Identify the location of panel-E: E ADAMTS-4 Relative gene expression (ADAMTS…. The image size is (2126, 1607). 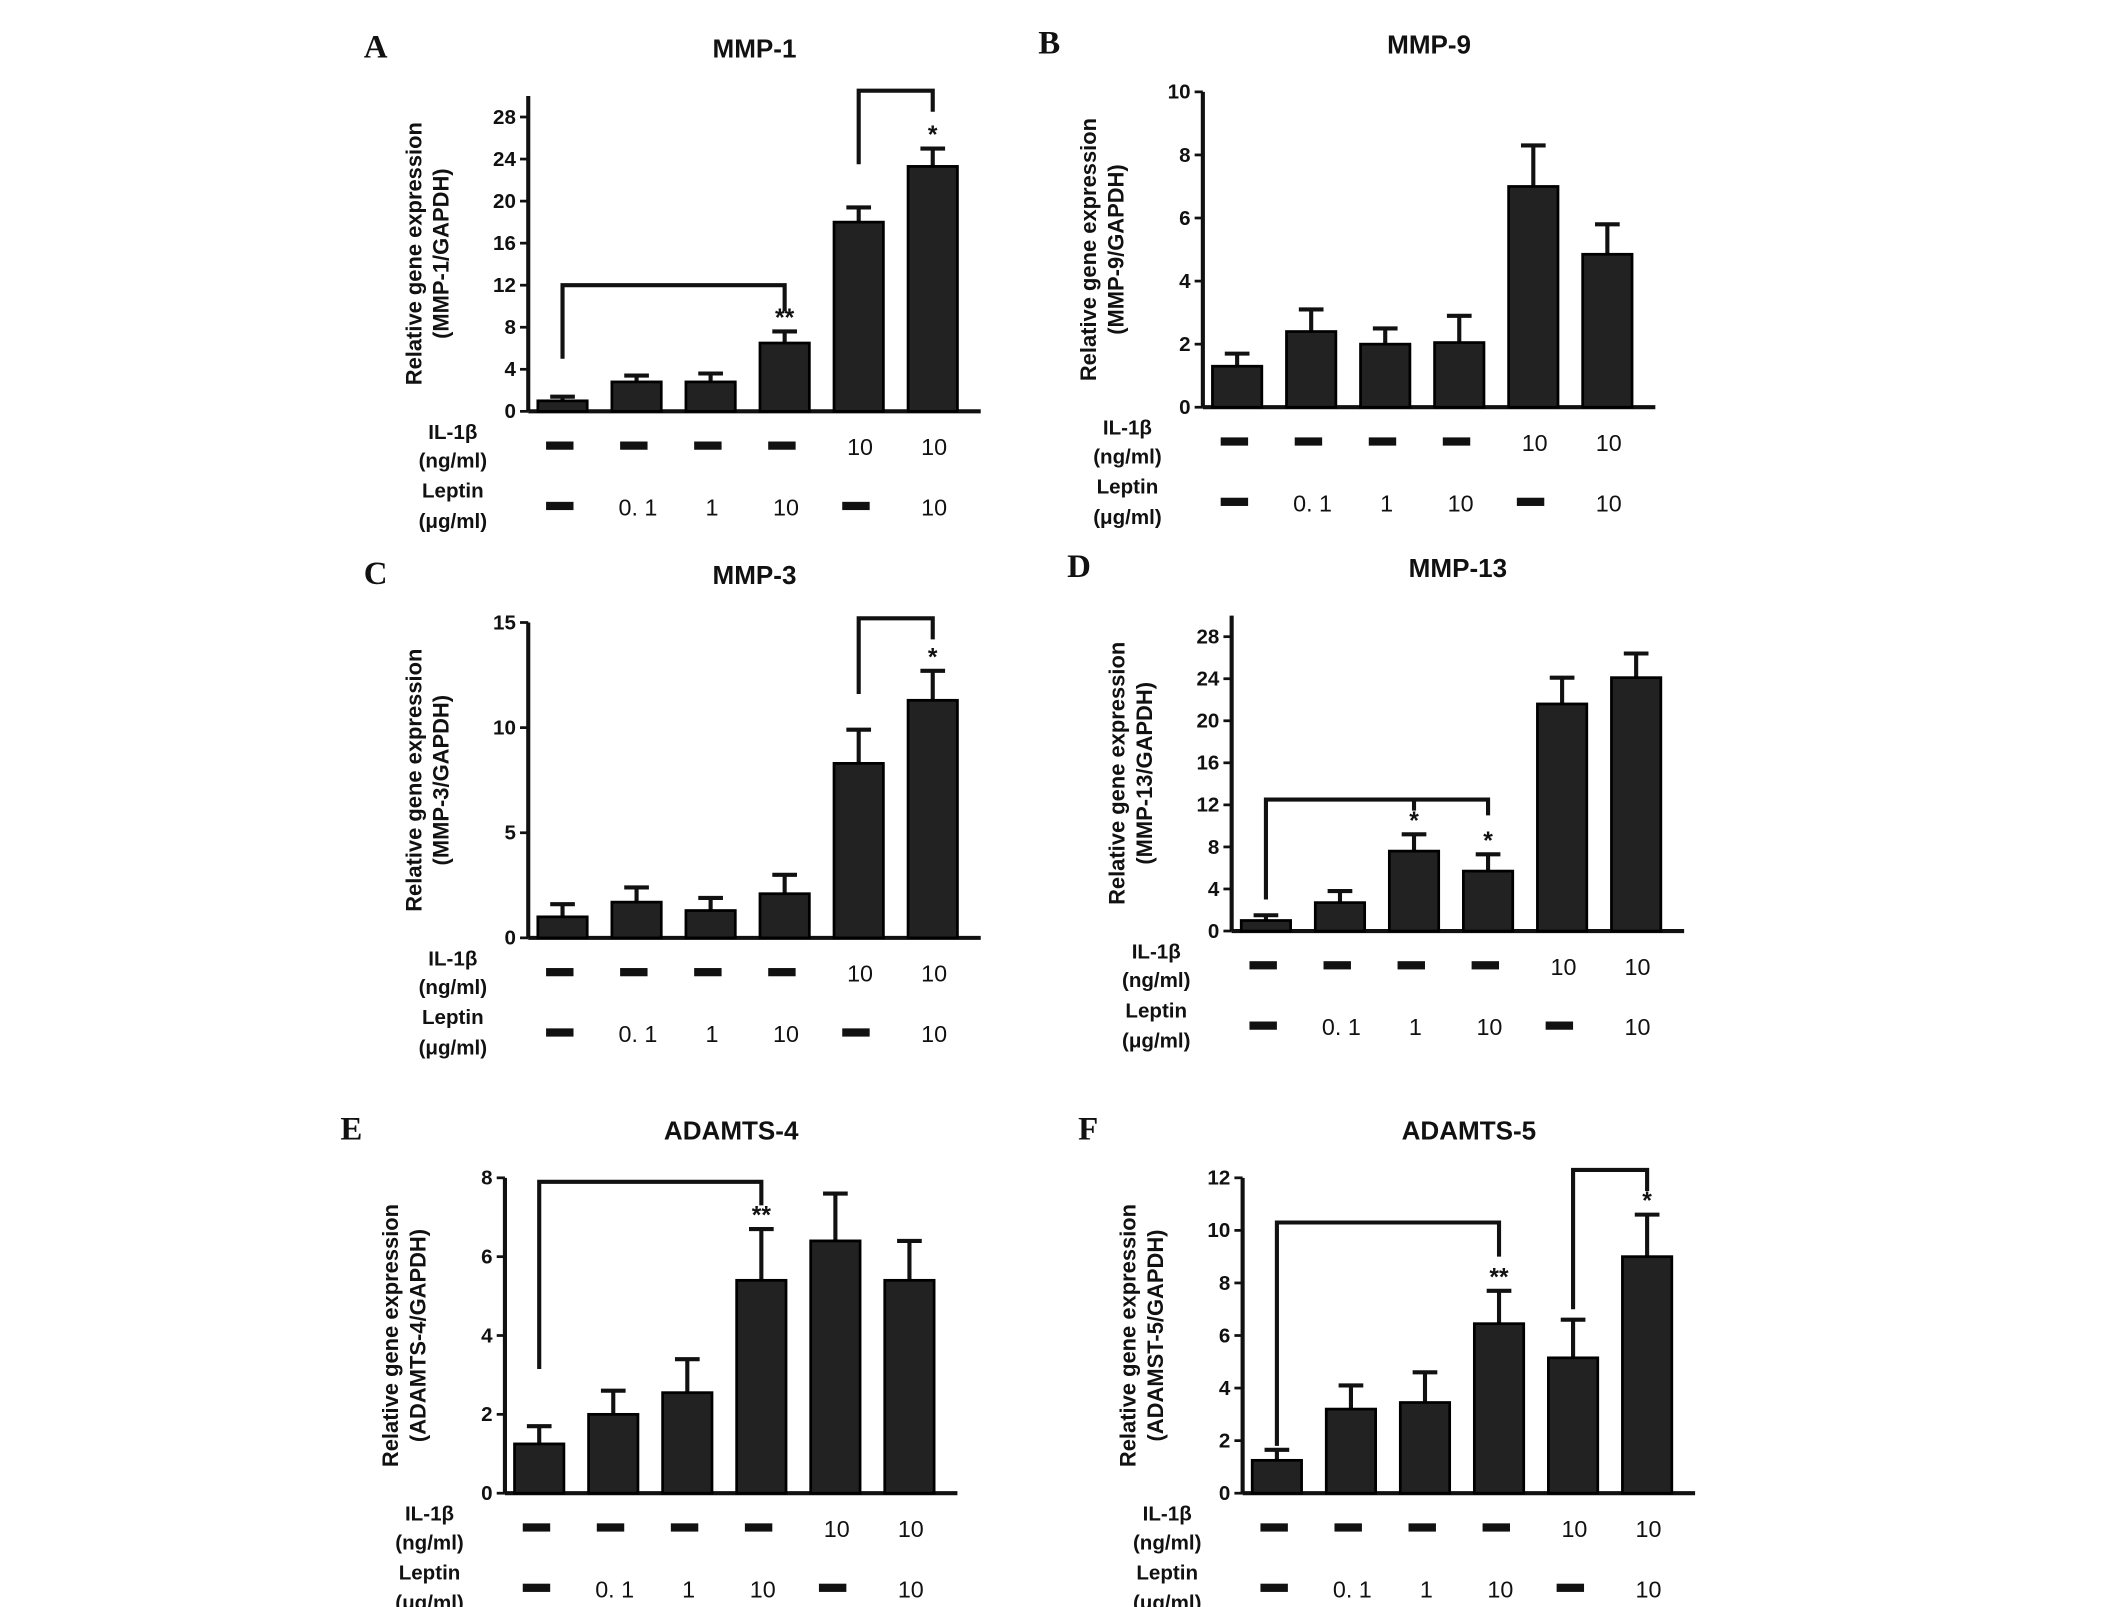
(649, 1359).